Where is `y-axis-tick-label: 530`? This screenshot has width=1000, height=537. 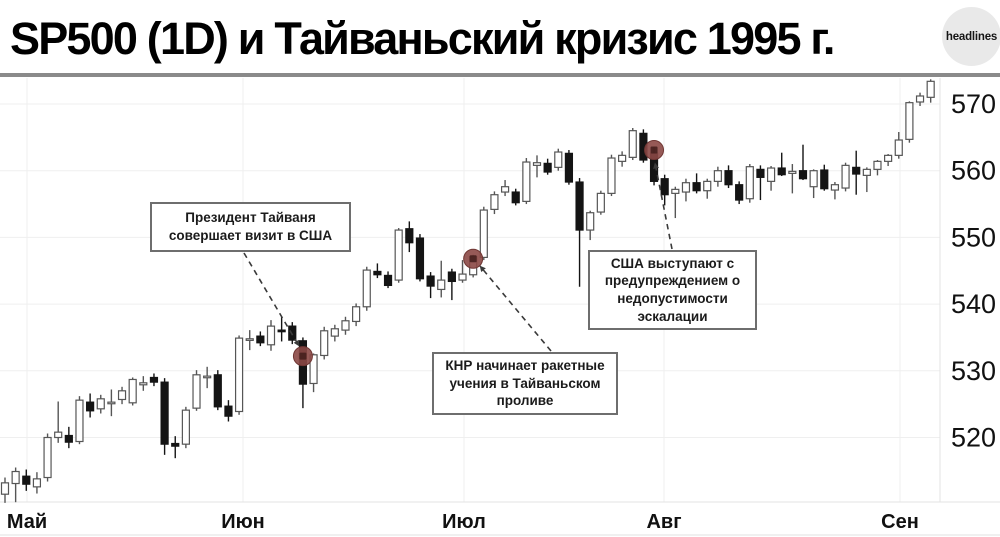 y-axis-tick-label: 530 is located at coordinates (973, 371).